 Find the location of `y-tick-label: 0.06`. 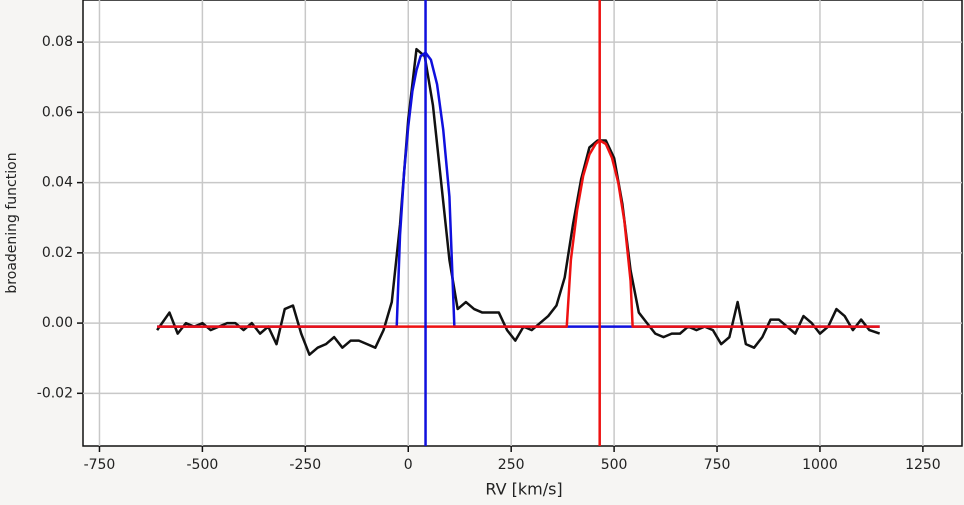

y-tick-label: 0.06 is located at coordinates (57, 112).